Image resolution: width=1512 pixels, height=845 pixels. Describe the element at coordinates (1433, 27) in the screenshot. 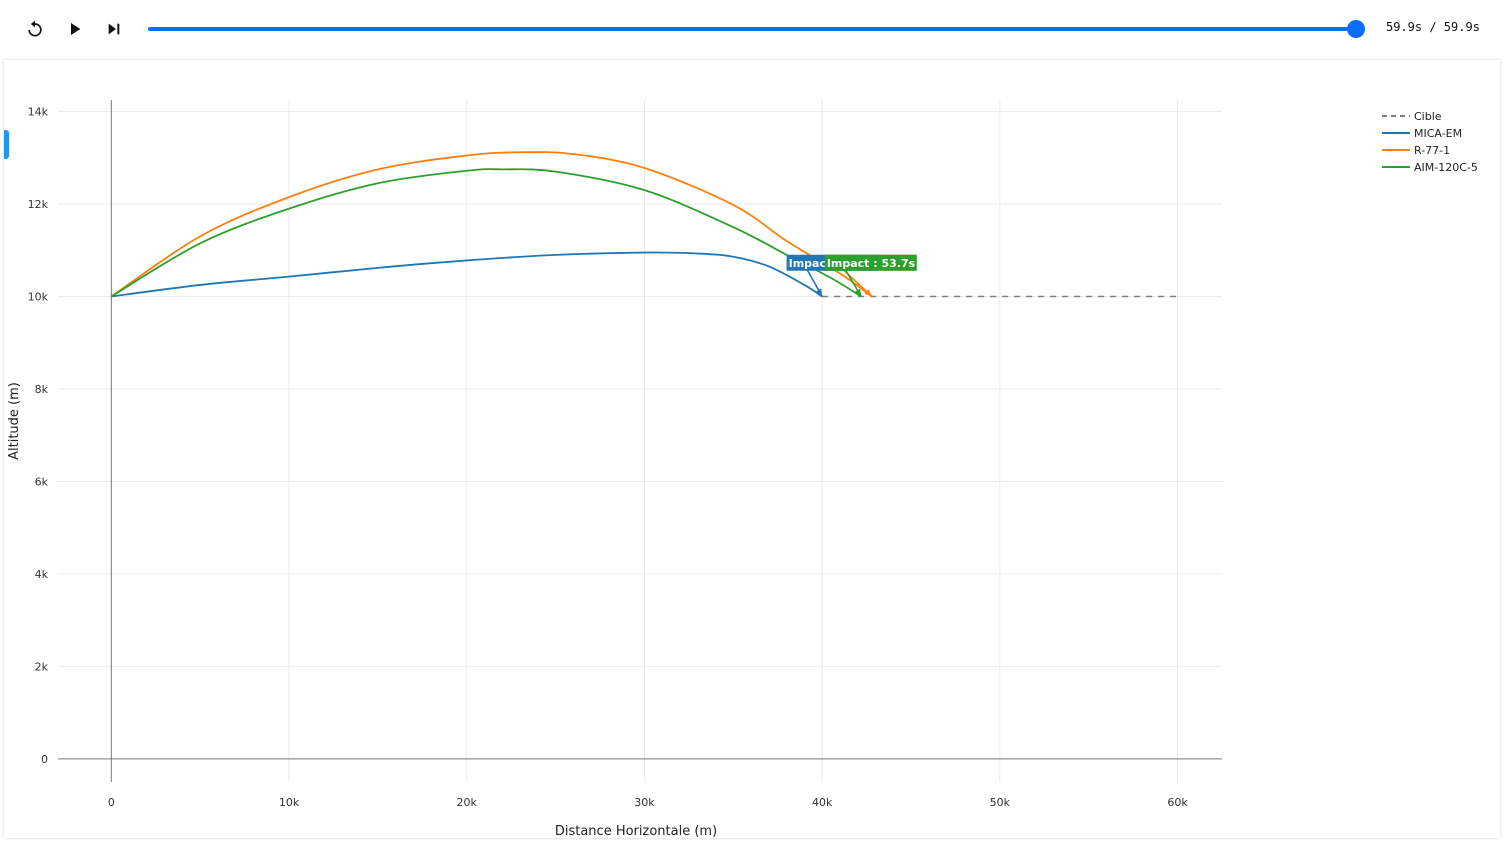

I see `time-readout: 59.9s / 59.9s` at that location.